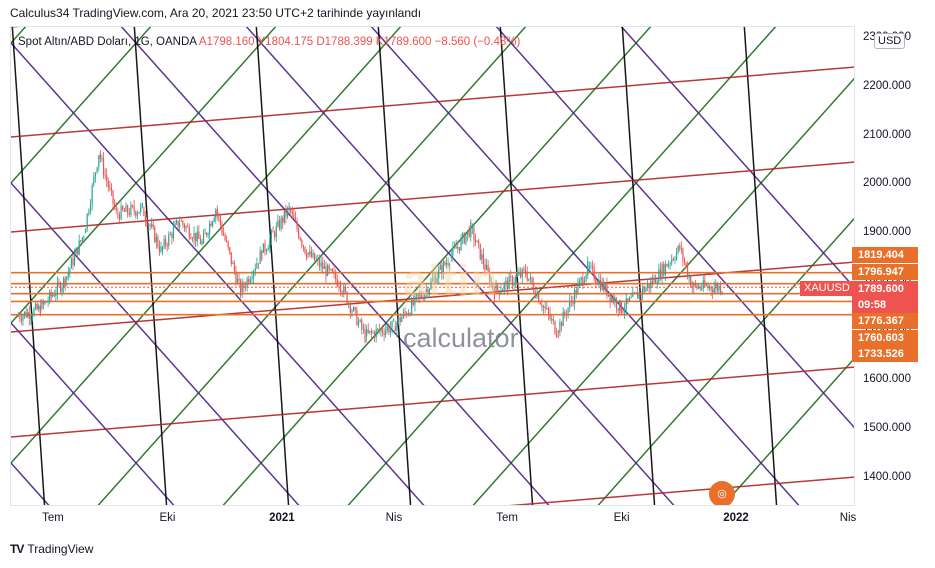 The height and width of the screenshot is (568, 935). Describe the element at coordinates (890, 41) in the screenshot. I see `currency-button: USD` at that location.